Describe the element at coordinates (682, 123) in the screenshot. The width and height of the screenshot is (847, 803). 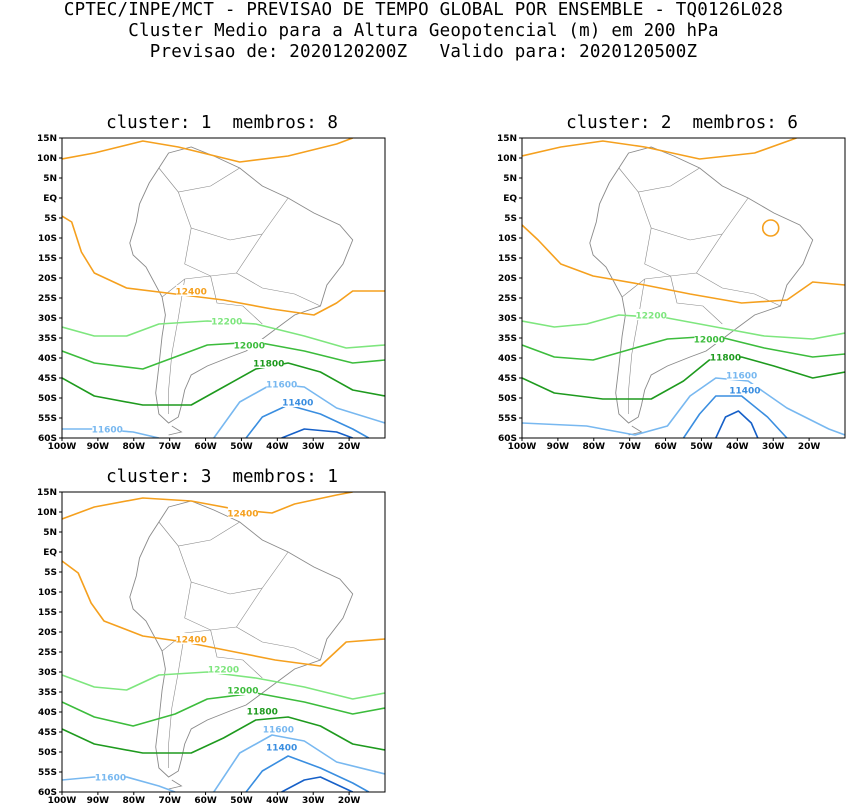
I see `panel-2-title: cluster: 2 membros: 6` at that location.